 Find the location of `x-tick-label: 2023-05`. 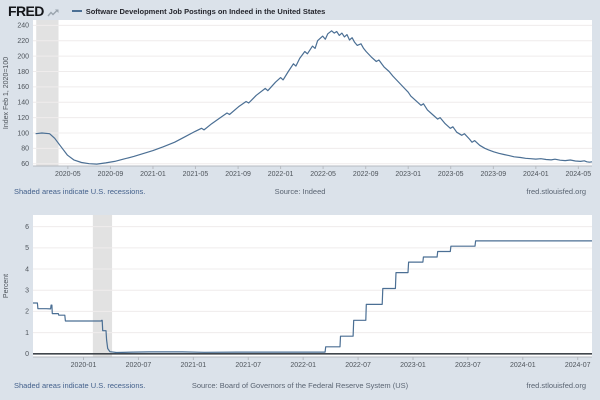

x-tick-label: 2023-05 is located at coordinates (451, 174).